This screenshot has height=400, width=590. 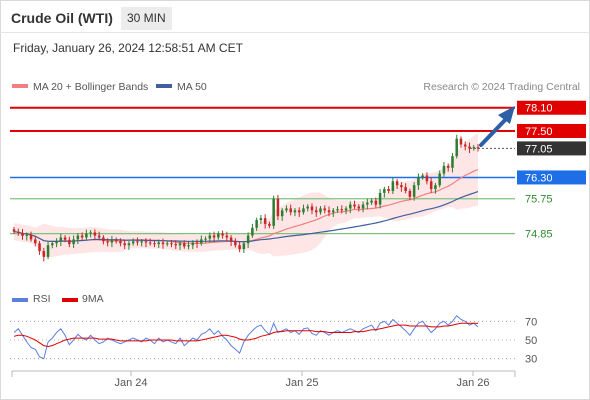 What do you see at coordinates (539, 178) in the screenshot?
I see `level-label-76-30: 76.30` at bounding box center [539, 178].